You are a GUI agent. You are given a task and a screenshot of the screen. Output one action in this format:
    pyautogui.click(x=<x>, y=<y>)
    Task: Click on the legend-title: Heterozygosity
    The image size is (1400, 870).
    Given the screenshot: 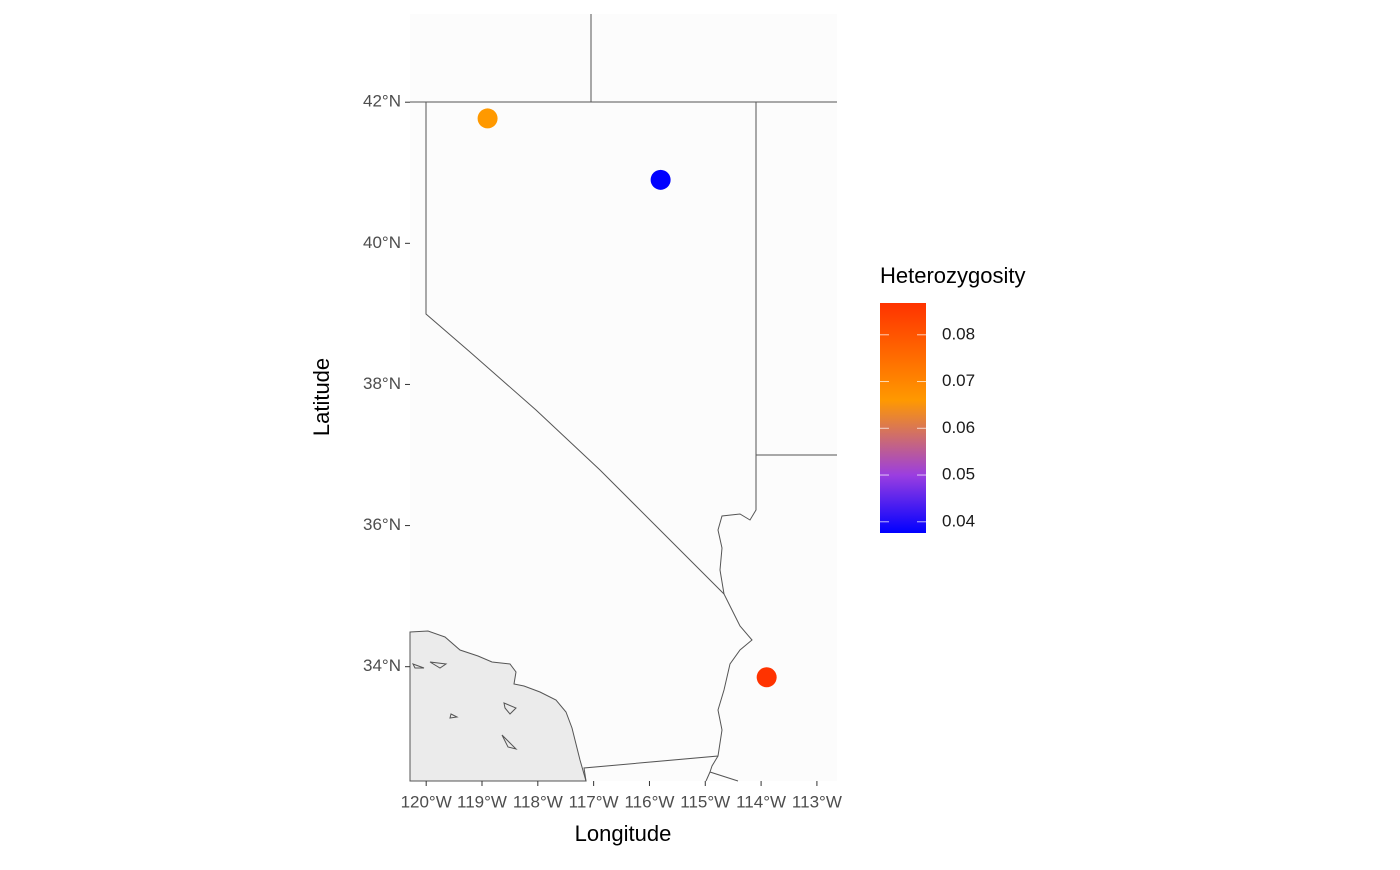 What is the action you would take?
    pyautogui.click(x=953, y=275)
    